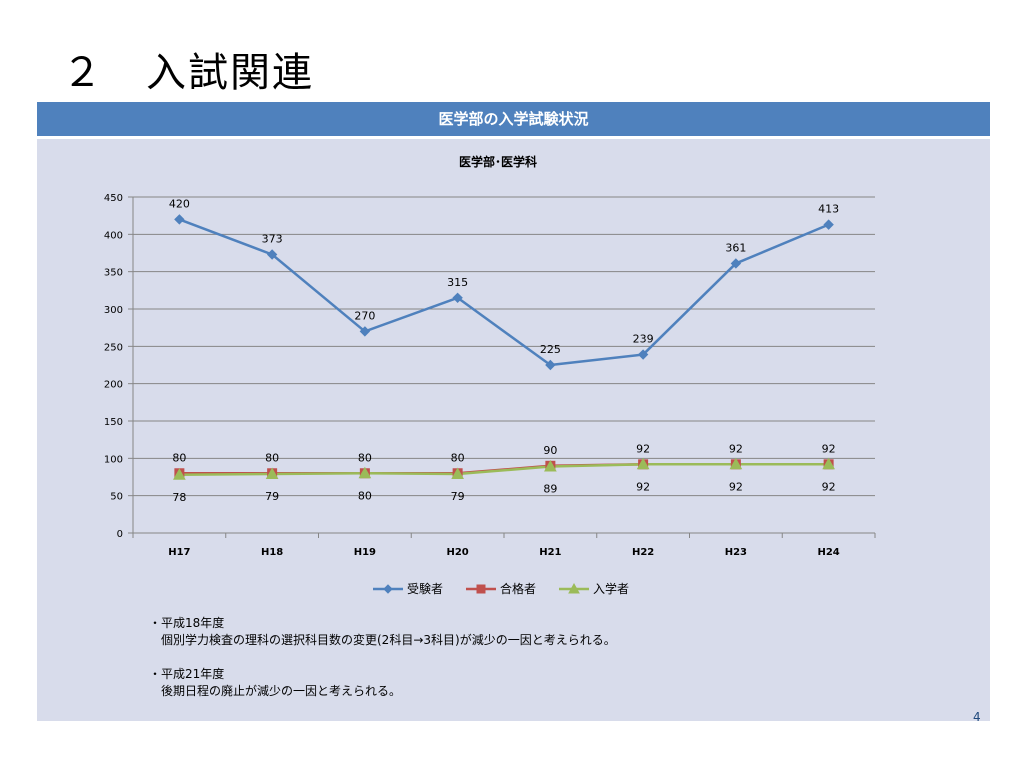  Describe the element at coordinates (120, 534) in the screenshot. I see `y-tick-label: 0` at that location.